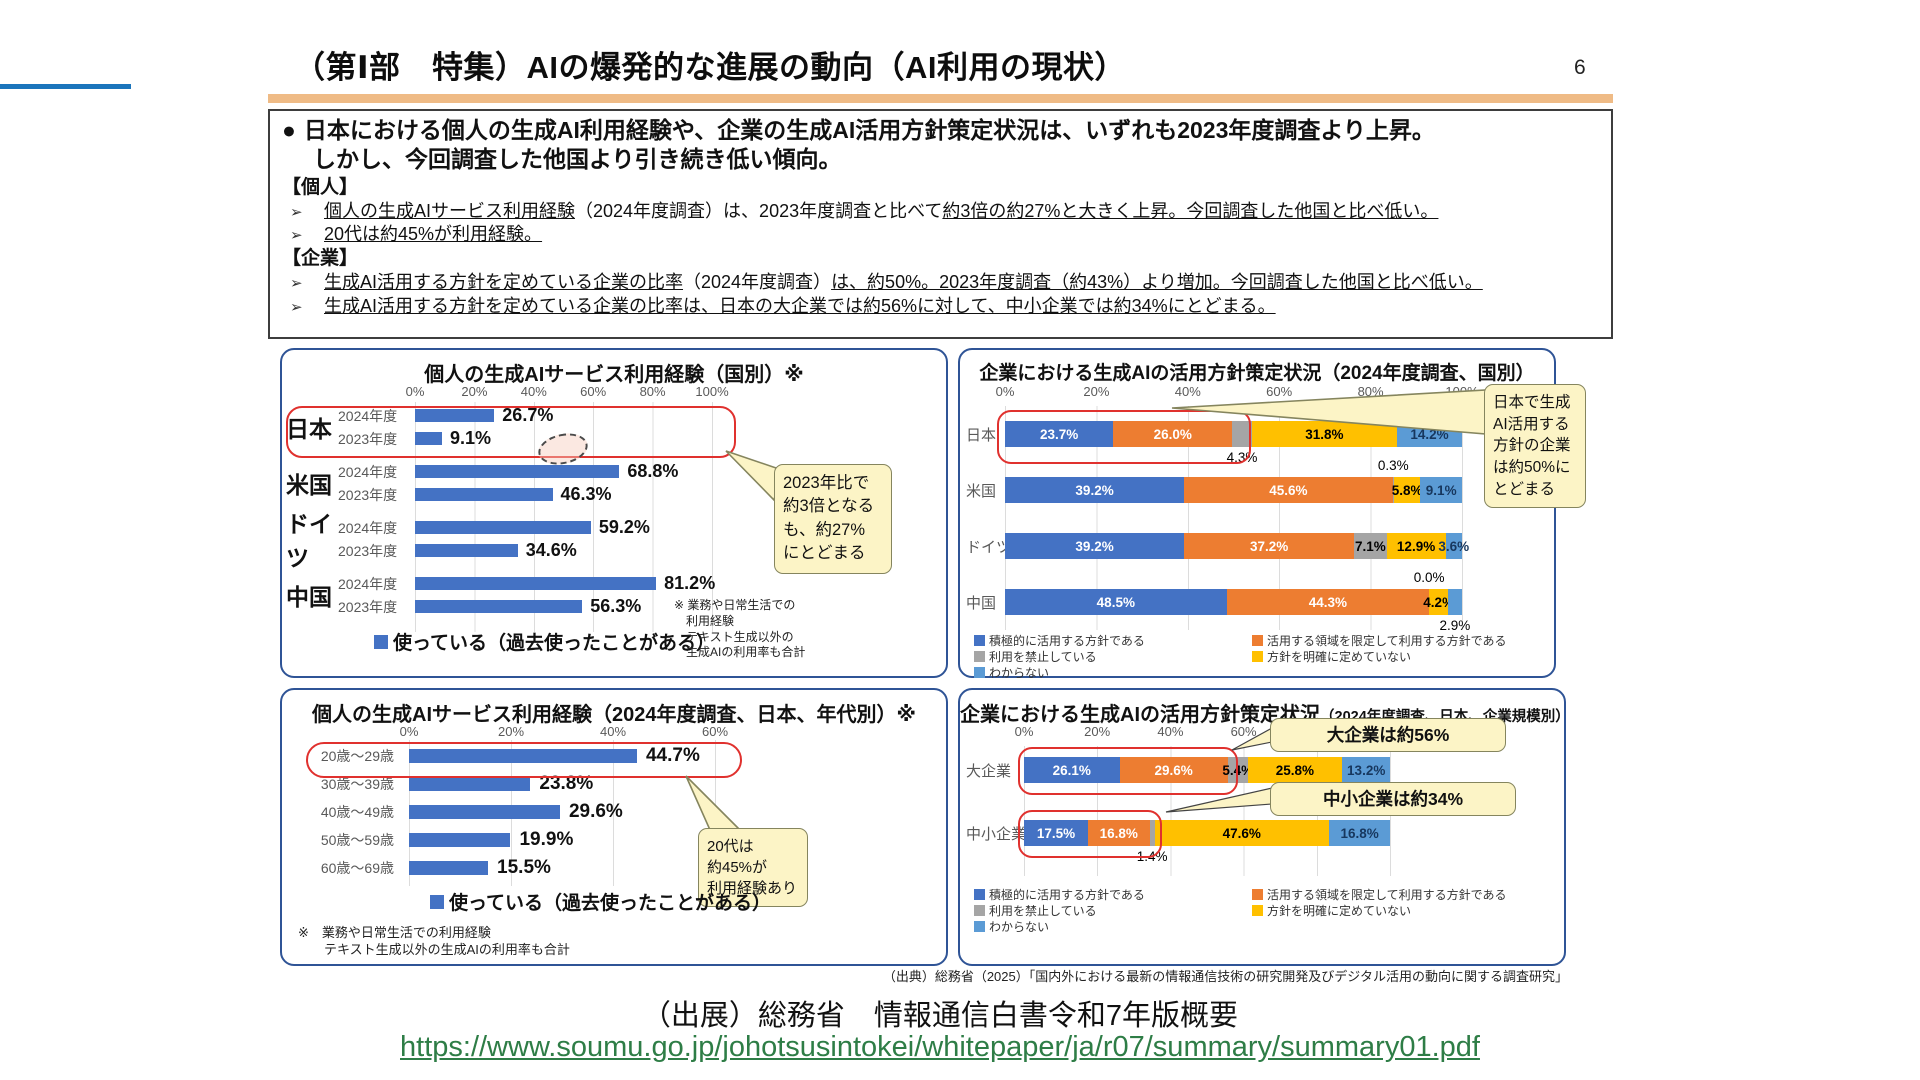 The height and width of the screenshot is (1080, 1920). Describe the element at coordinates (1096, 391) in the screenshot. I see `axis-tick: 20%` at that location.